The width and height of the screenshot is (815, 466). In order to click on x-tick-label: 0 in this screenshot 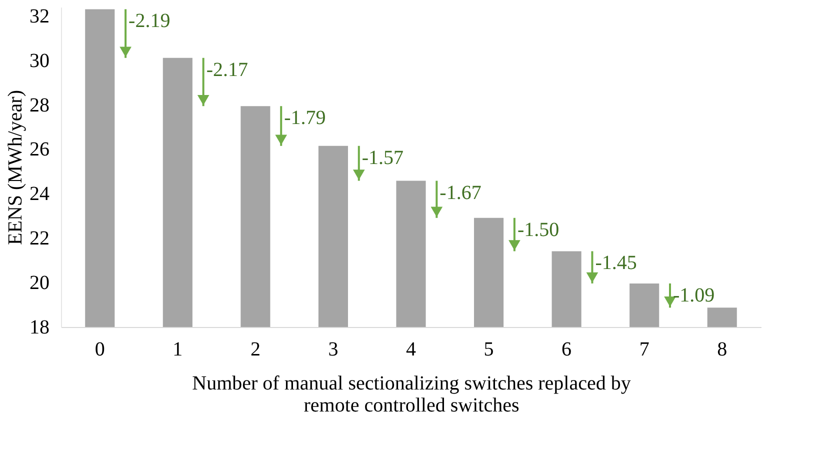, I will do `click(99, 349)`.